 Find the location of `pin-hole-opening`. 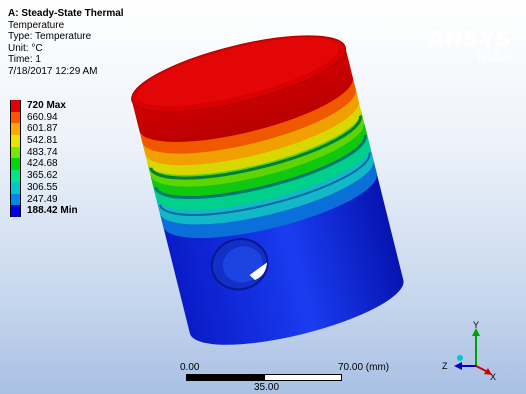

pin-hole-opening is located at coordinates (258, 271).